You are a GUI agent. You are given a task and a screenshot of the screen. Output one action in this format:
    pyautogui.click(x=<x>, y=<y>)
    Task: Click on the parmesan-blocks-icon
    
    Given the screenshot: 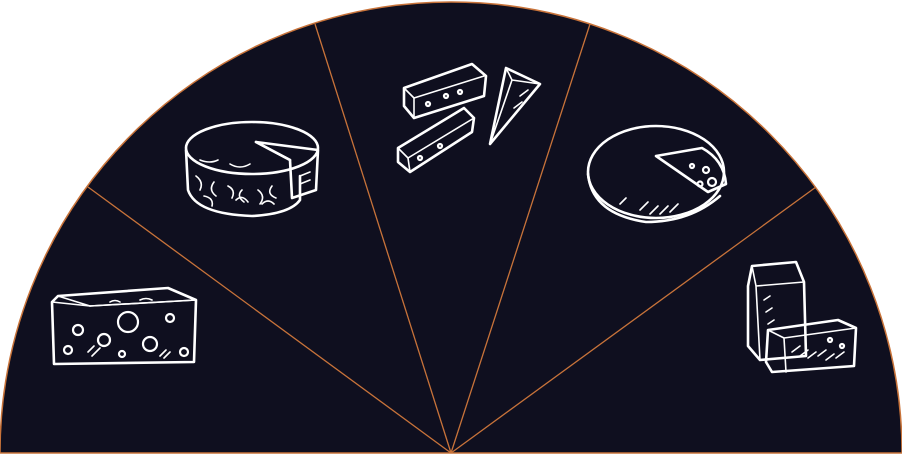 What is the action you would take?
    pyautogui.click(x=802, y=317)
    